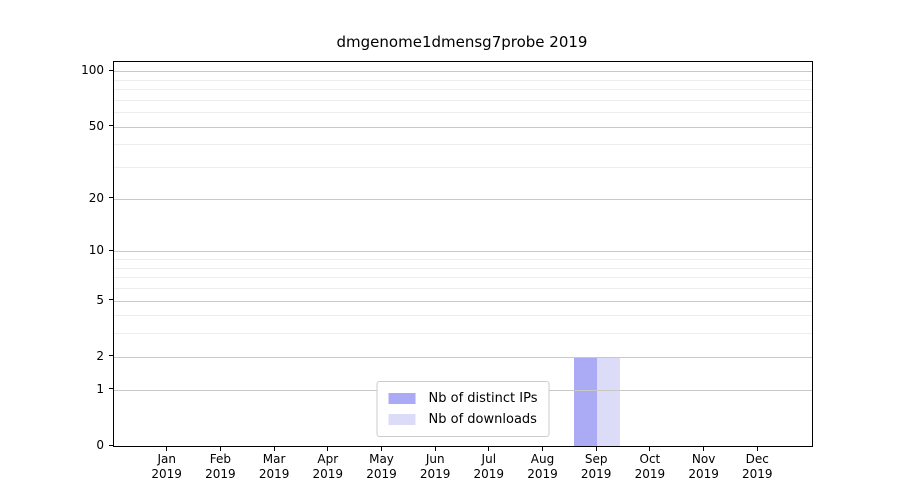 The height and width of the screenshot is (500, 900). Describe the element at coordinates (483, 398) in the screenshot. I see `legend-label-distinct-ips: Nb of distinct IPs` at that location.